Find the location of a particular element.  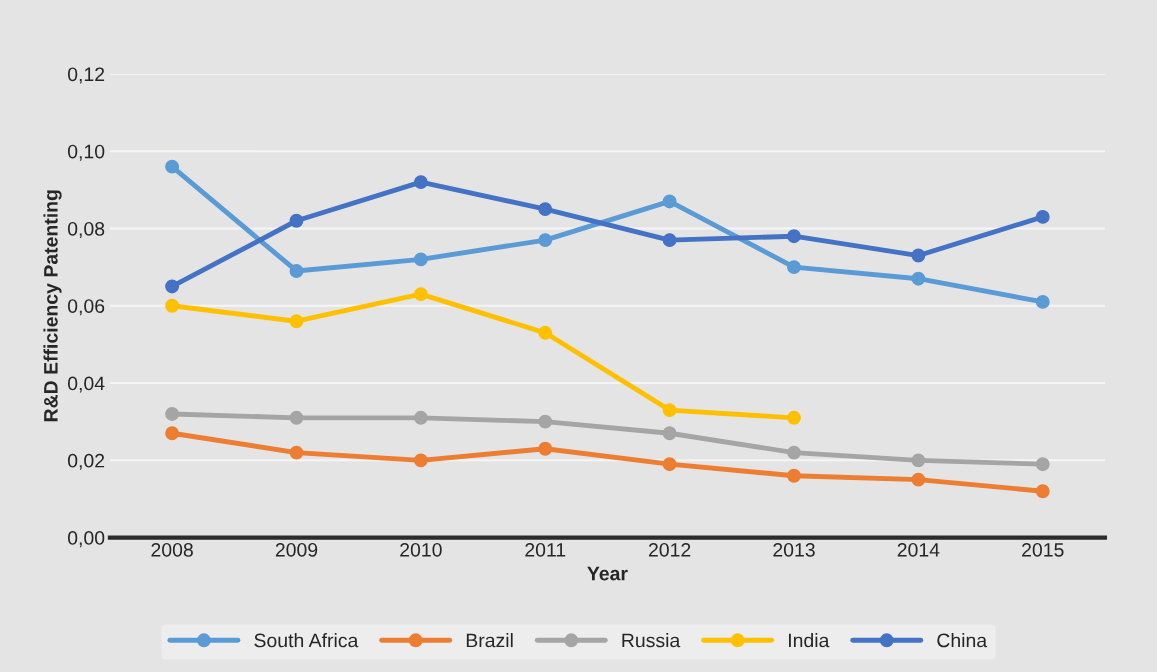

legend-label: India is located at coordinates (809, 640).